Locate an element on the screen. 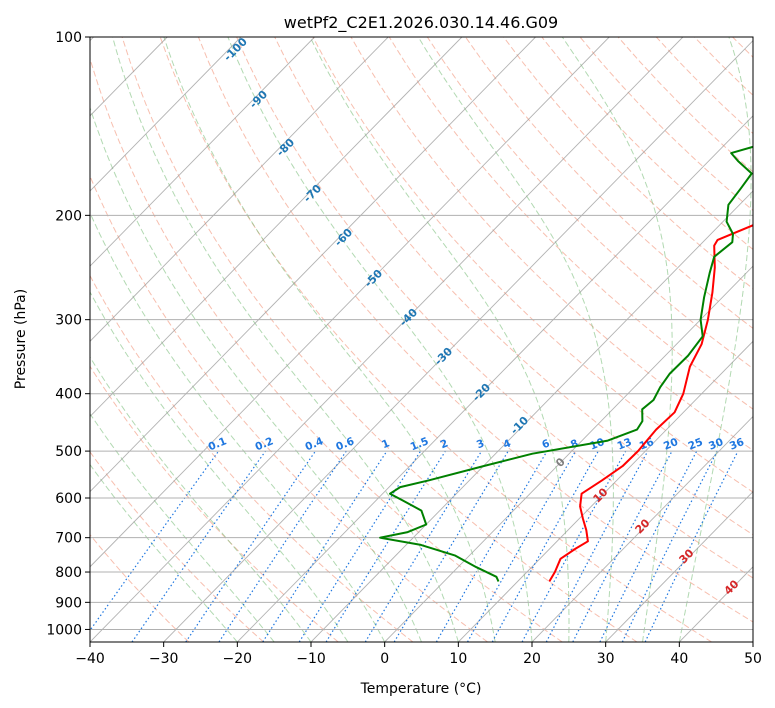 The width and height of the screenshot is (775, 708). mixing-ratio-label: 13 is located at coordinates (625, 444).